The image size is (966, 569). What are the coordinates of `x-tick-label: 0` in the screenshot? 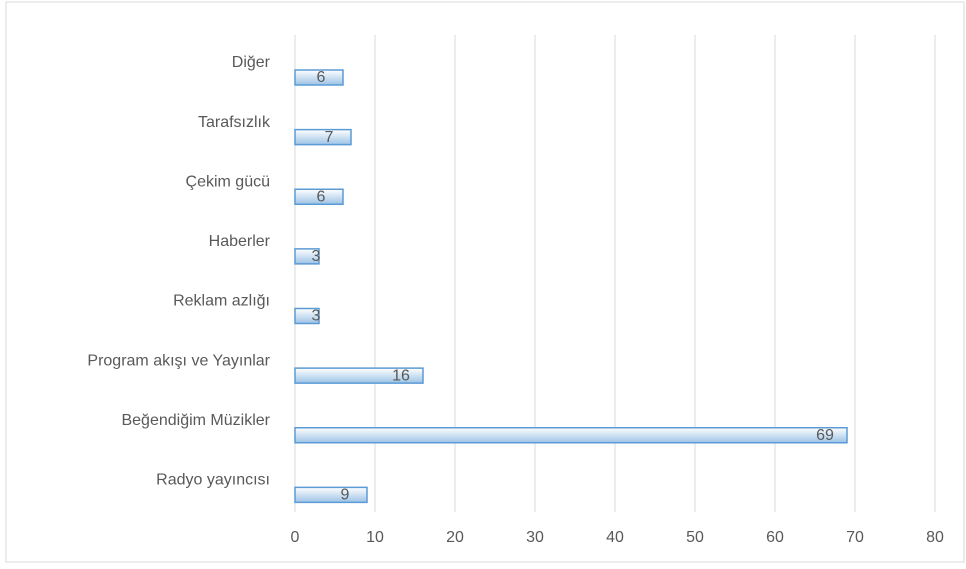 It's located at (295, 537).